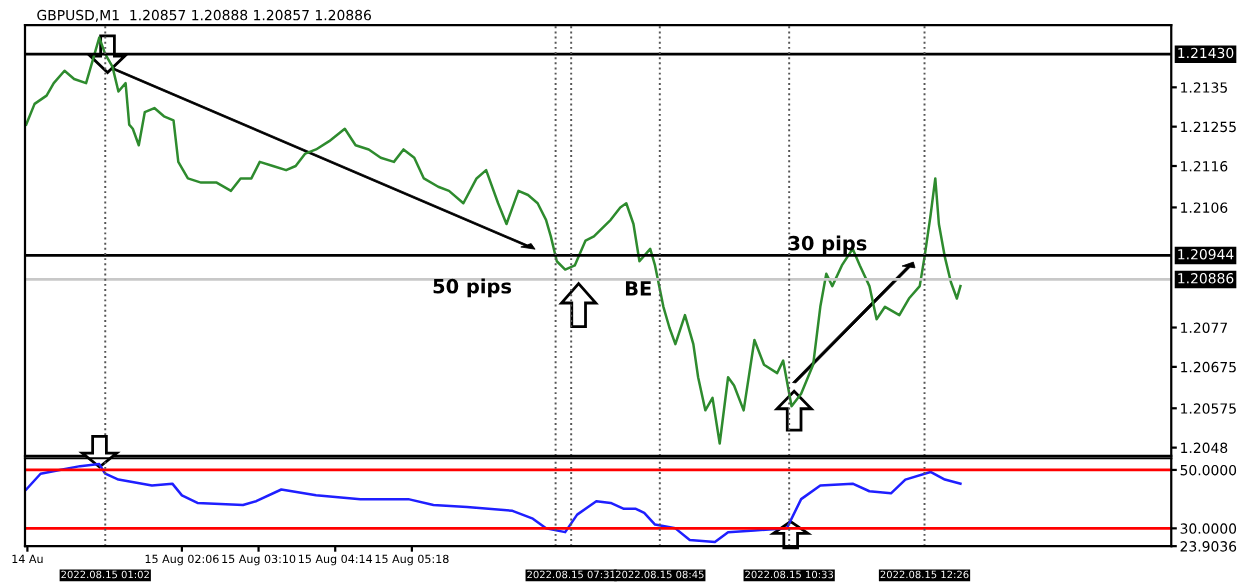 The width and height of the screenshot is (1250, 586). What do you see at coordinates (827, 245) in the screenshot?
I see `annotation: 30 pips` at bounding box center [827, 245].